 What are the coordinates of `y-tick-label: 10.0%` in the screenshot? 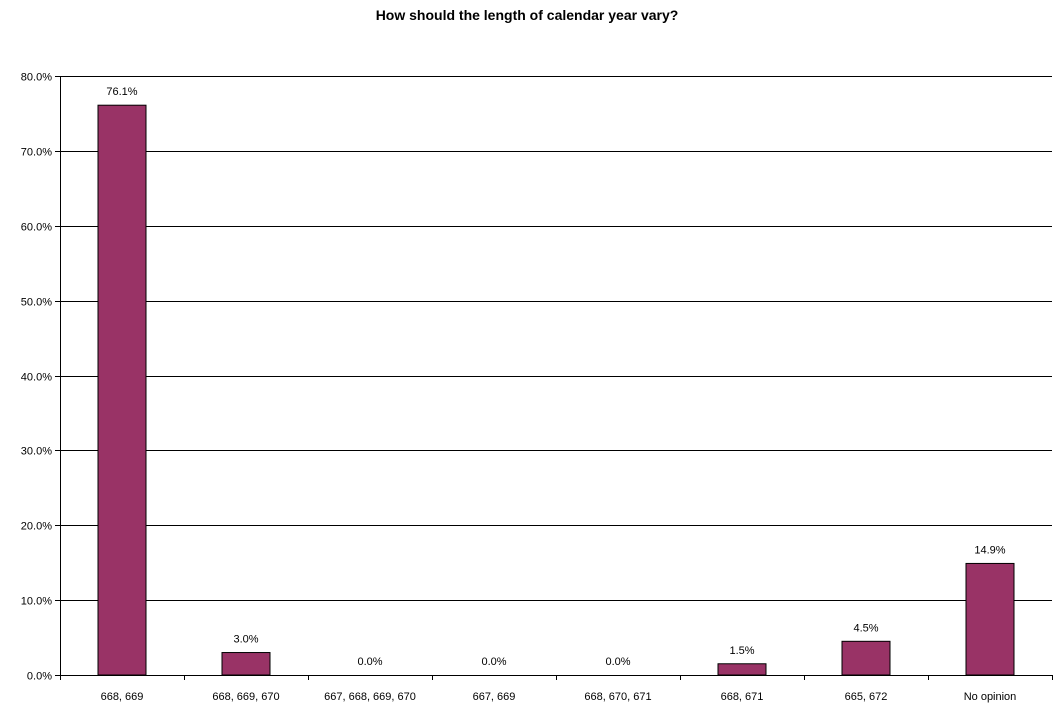 It's located at (36, 602).